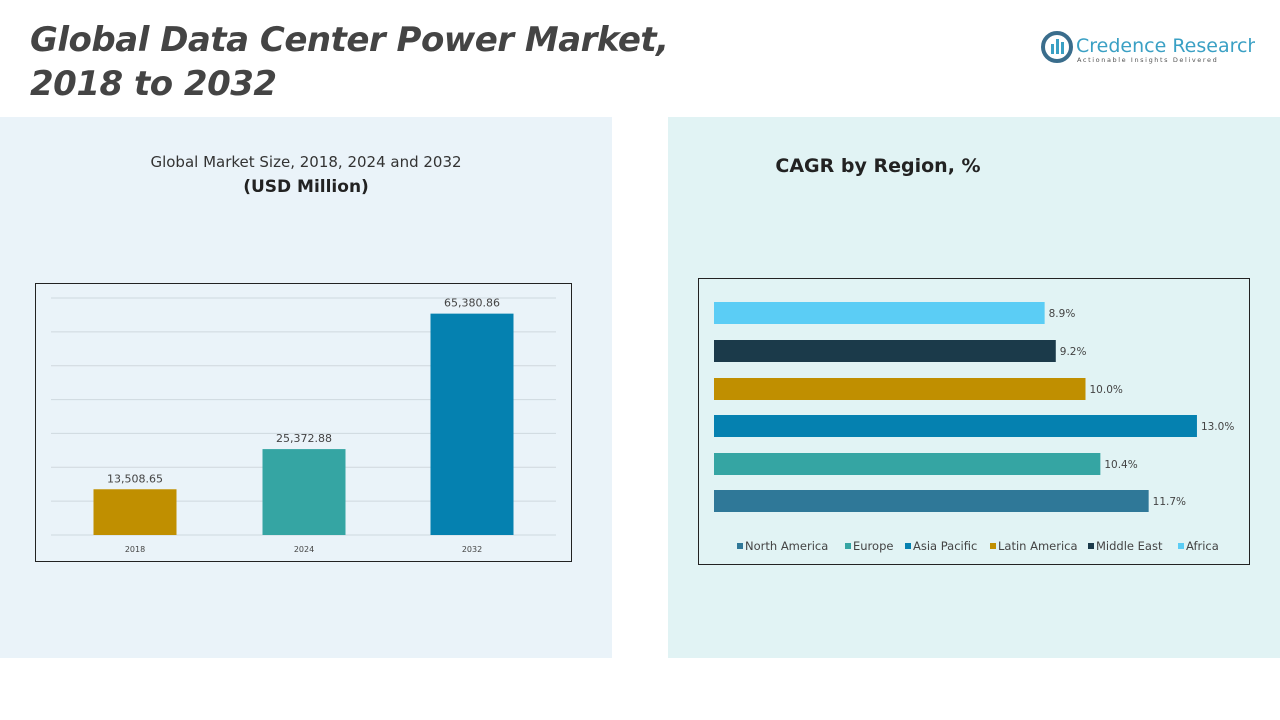 This screenshot has height=720, width=1280. I want to click on logo-text: Credence Research, so click(1165, 46).